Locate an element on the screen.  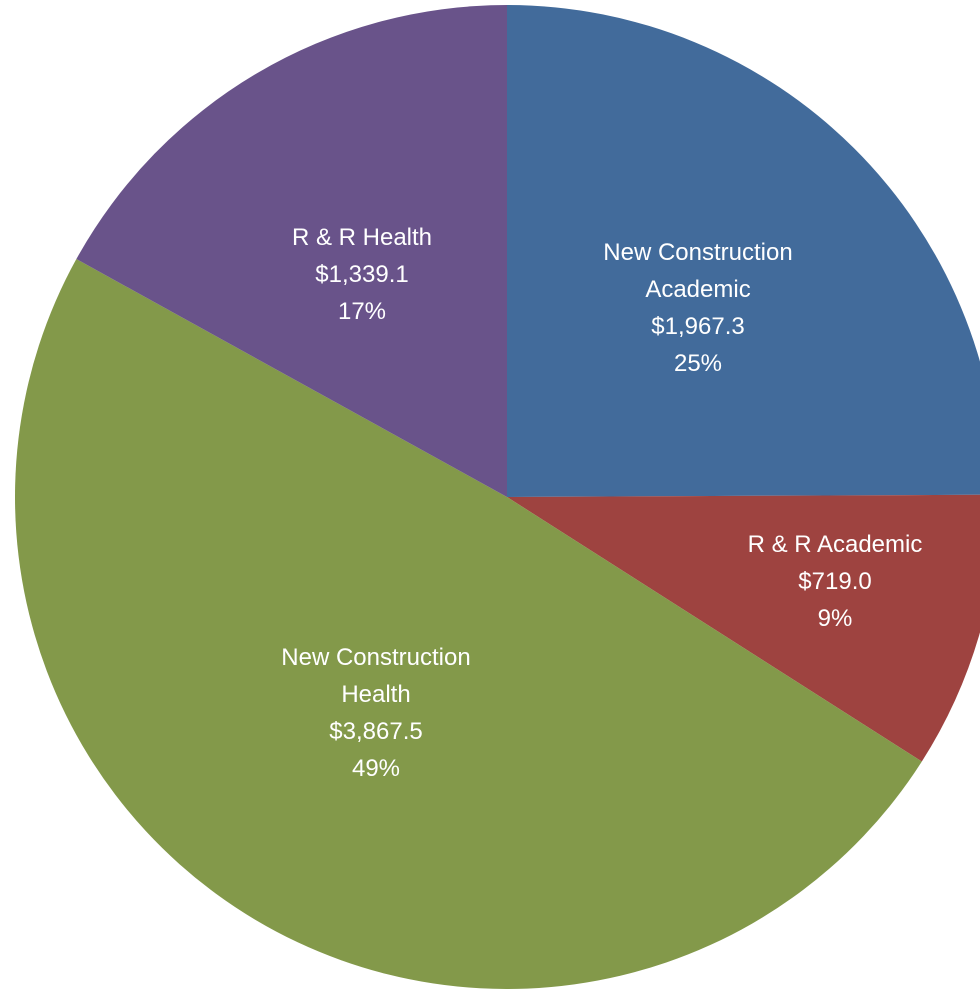
slice-category-label: New Construction Academic is located at coordinates (697, 271).